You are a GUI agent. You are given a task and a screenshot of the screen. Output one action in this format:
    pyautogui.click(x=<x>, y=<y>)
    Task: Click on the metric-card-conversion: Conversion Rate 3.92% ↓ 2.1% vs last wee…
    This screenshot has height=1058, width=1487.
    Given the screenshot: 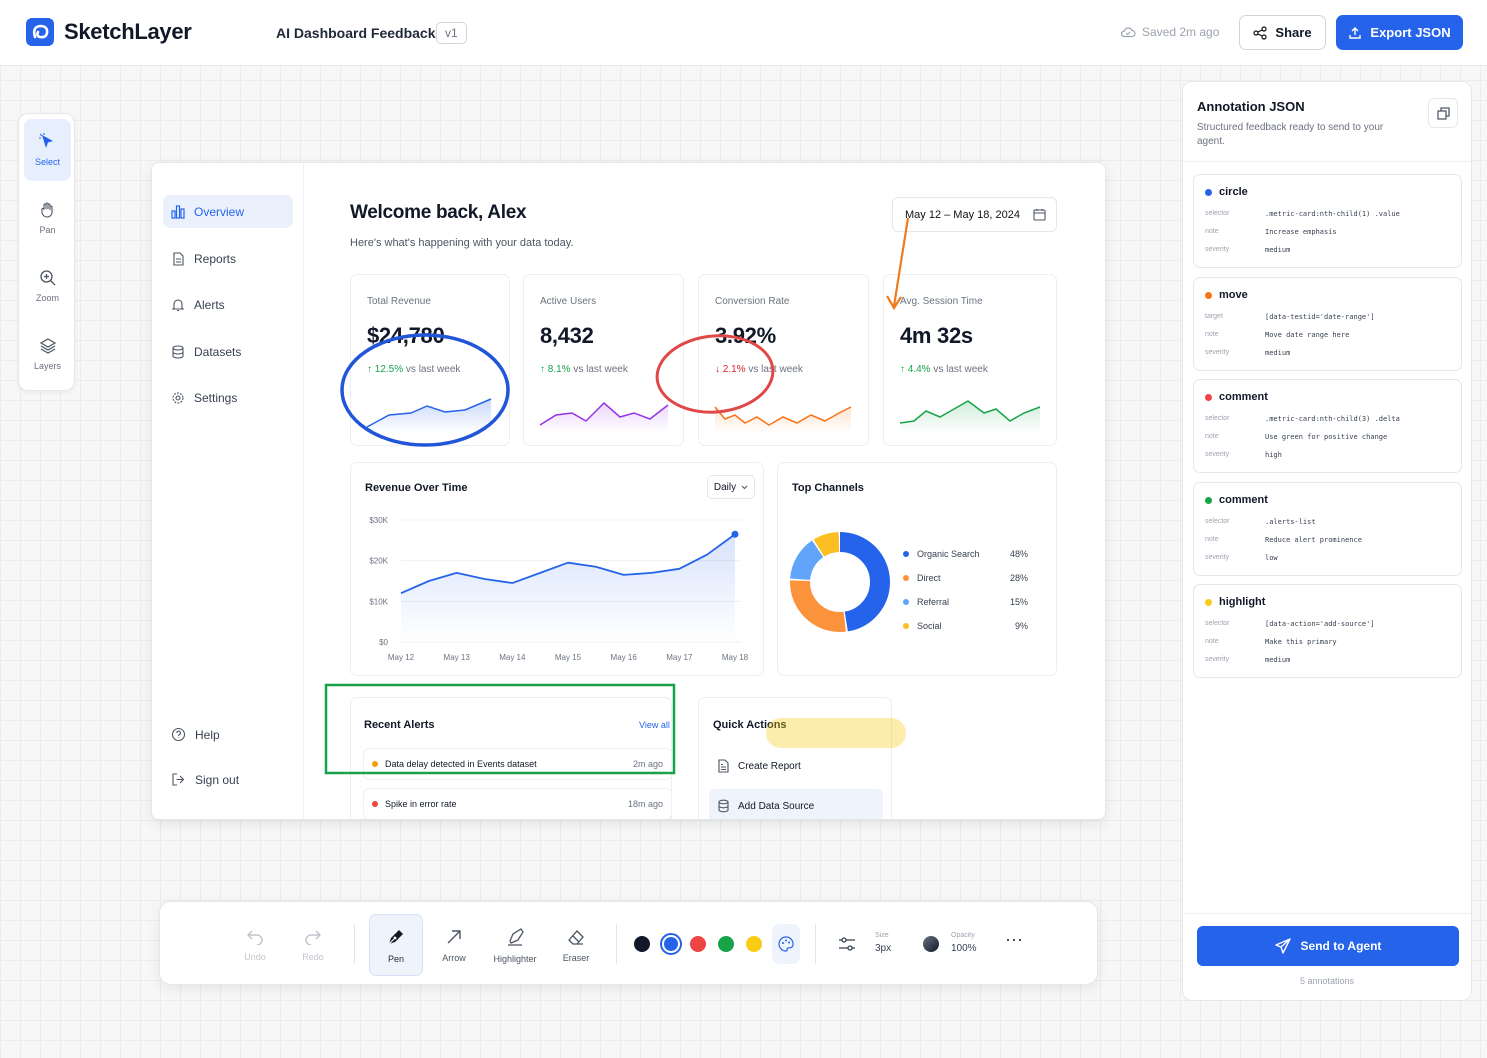 What is the action you would take?
    pyautogui.click(x=783, y=360)
    